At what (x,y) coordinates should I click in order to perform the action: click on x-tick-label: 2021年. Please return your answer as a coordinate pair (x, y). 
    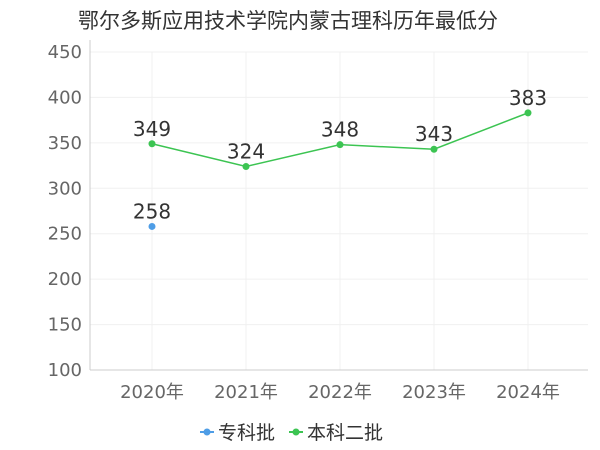
    Looking at the image, I should click on (246, 392).